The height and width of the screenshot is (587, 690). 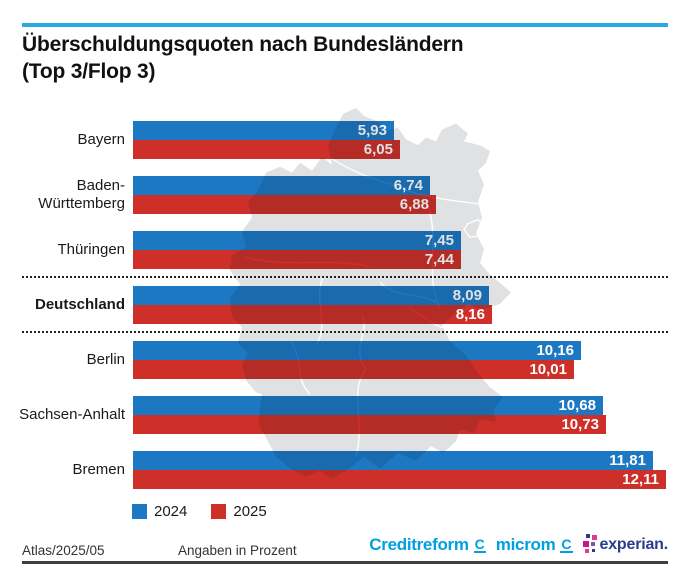 What do you see at coordinates (266, 149) in the screenshot?
I see `bar-2025: 6,05` at bounding box center [266, 149].